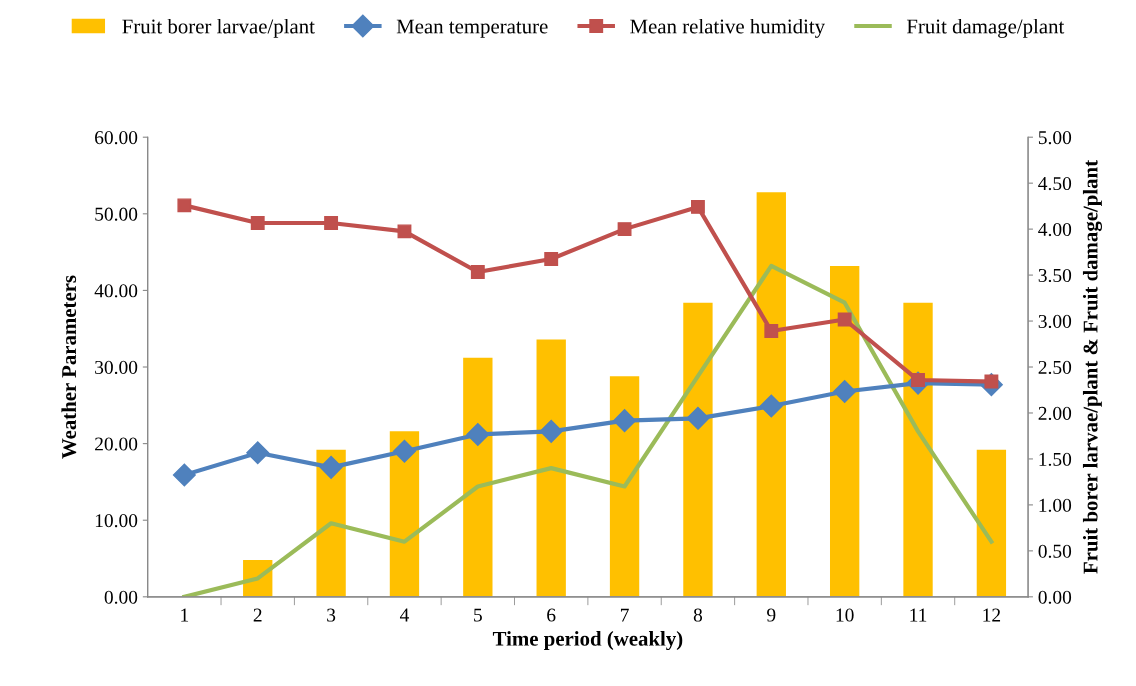 The image size is (1136, 686). I want to click on legend-label: Mean temperature, so click(472, 28).